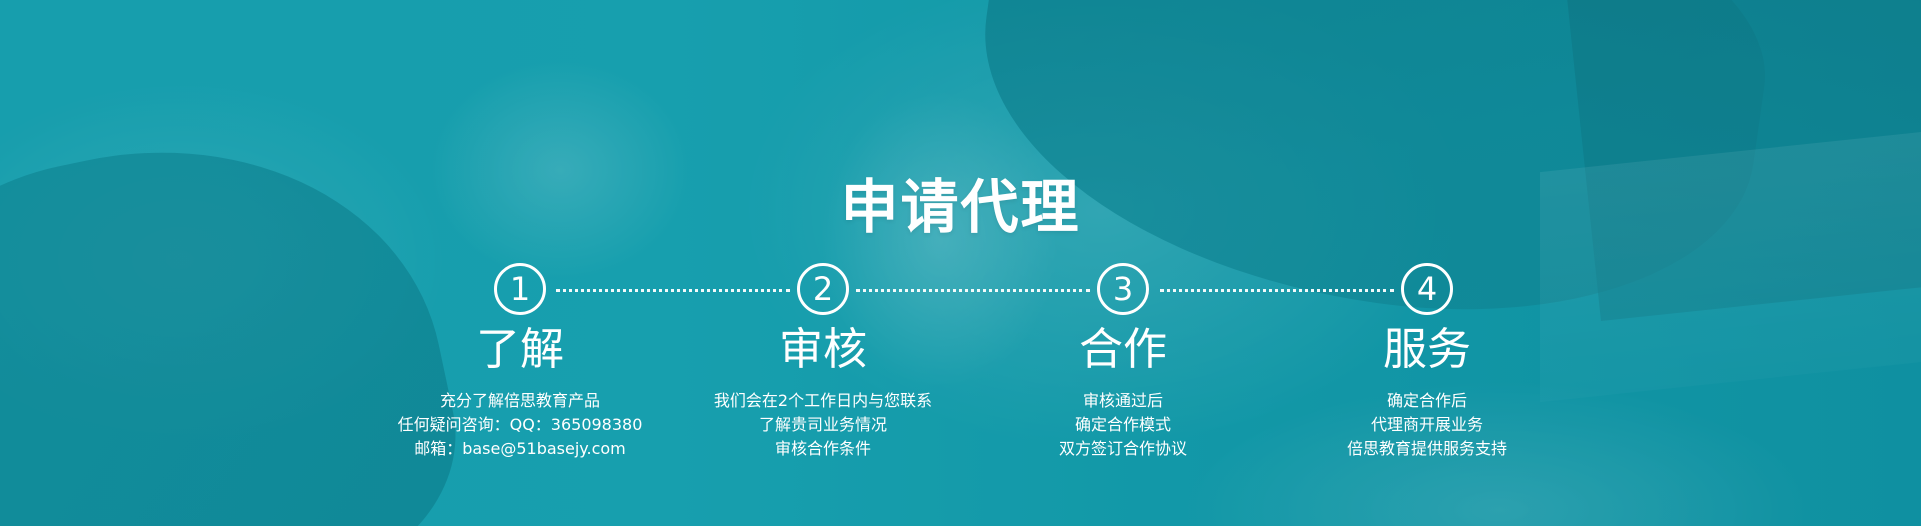  Describe the element at coordinates (520, 448) in the screenshot. I see `step-description-line: 邮箱：base@51basejy.com` at that location.